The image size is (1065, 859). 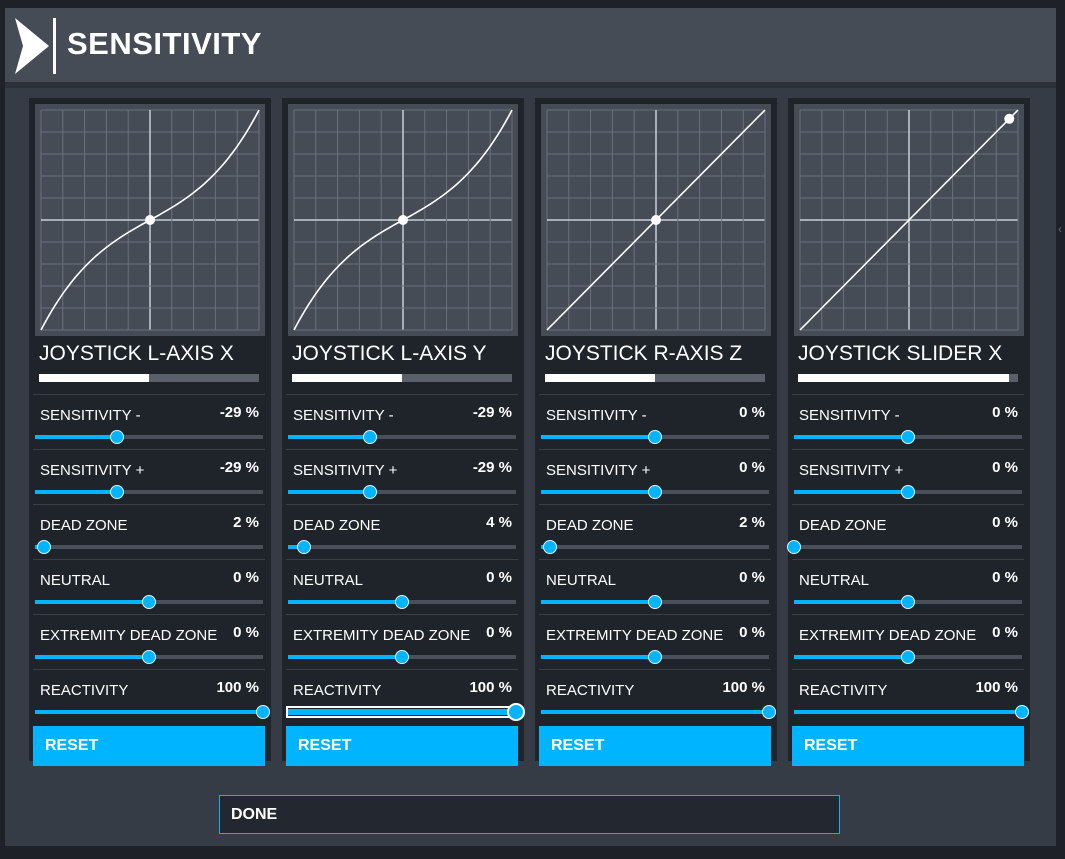 What do you see at coordinates (499, 522) in the screenshot?
I see `setting-value: 4 %` at bounding box center [499, 522].